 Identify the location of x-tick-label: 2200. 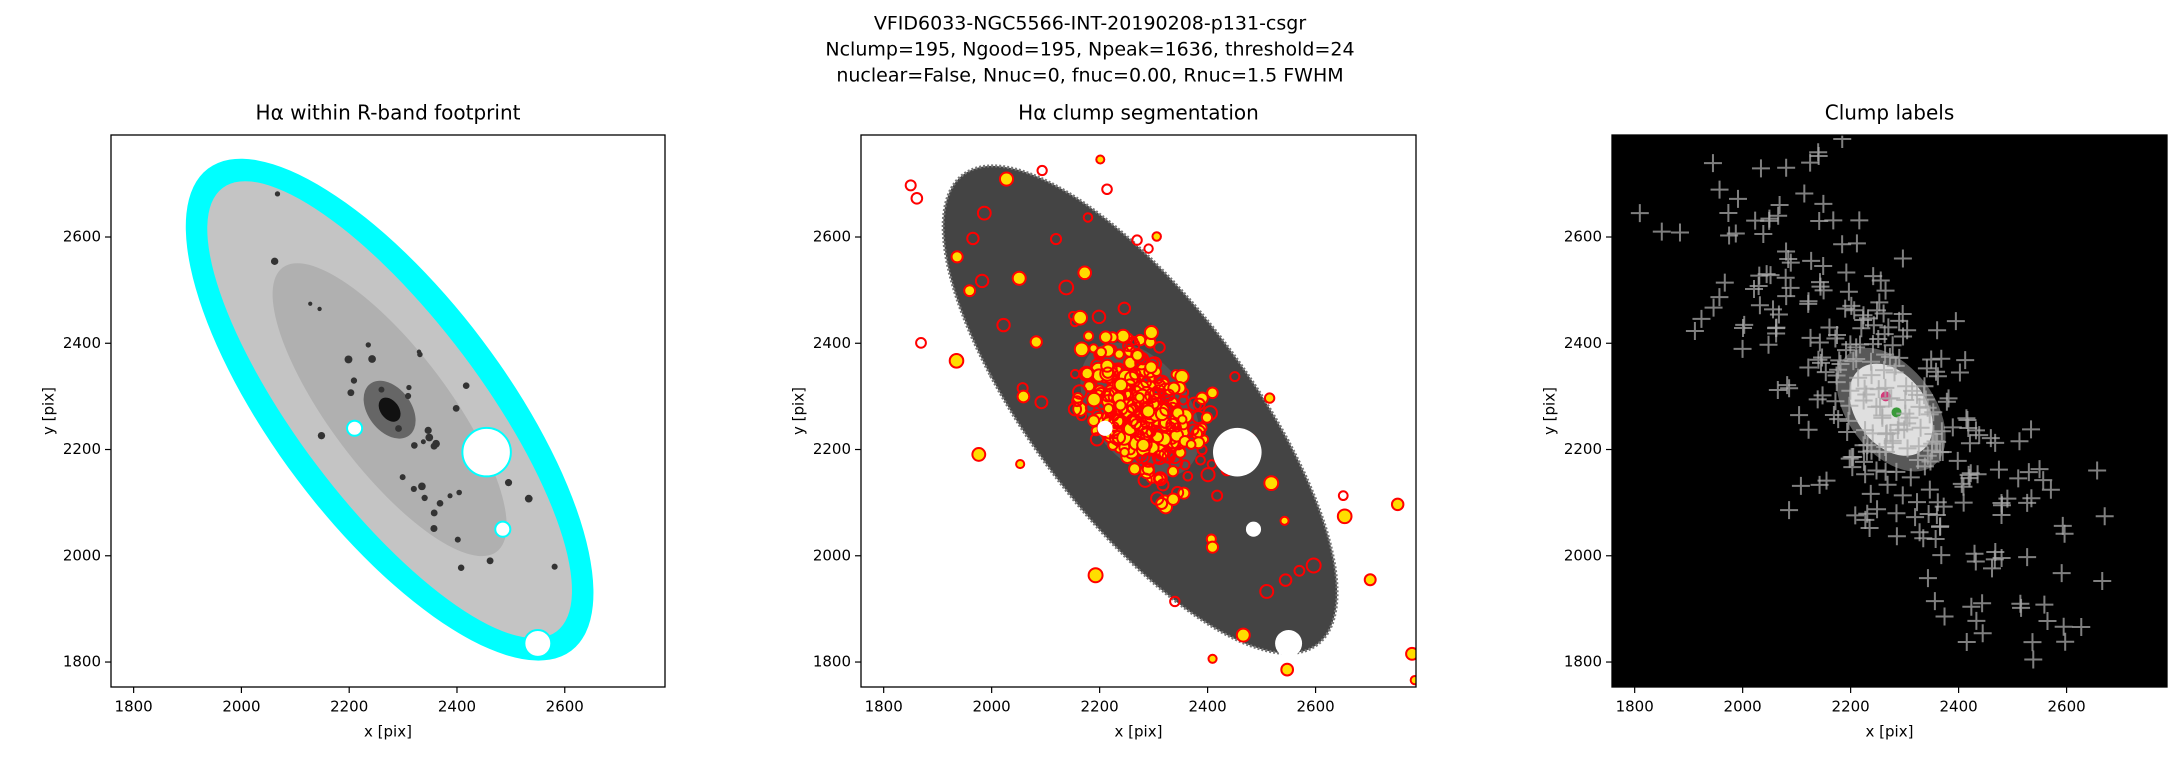
(349, 707).